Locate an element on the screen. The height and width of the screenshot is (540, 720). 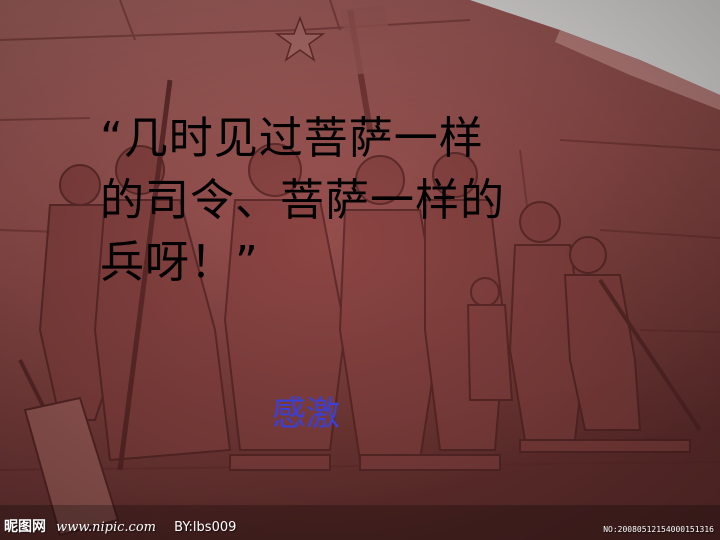
quote-line: “几时见过菩萨一样 is located at coordinates (292, 138).